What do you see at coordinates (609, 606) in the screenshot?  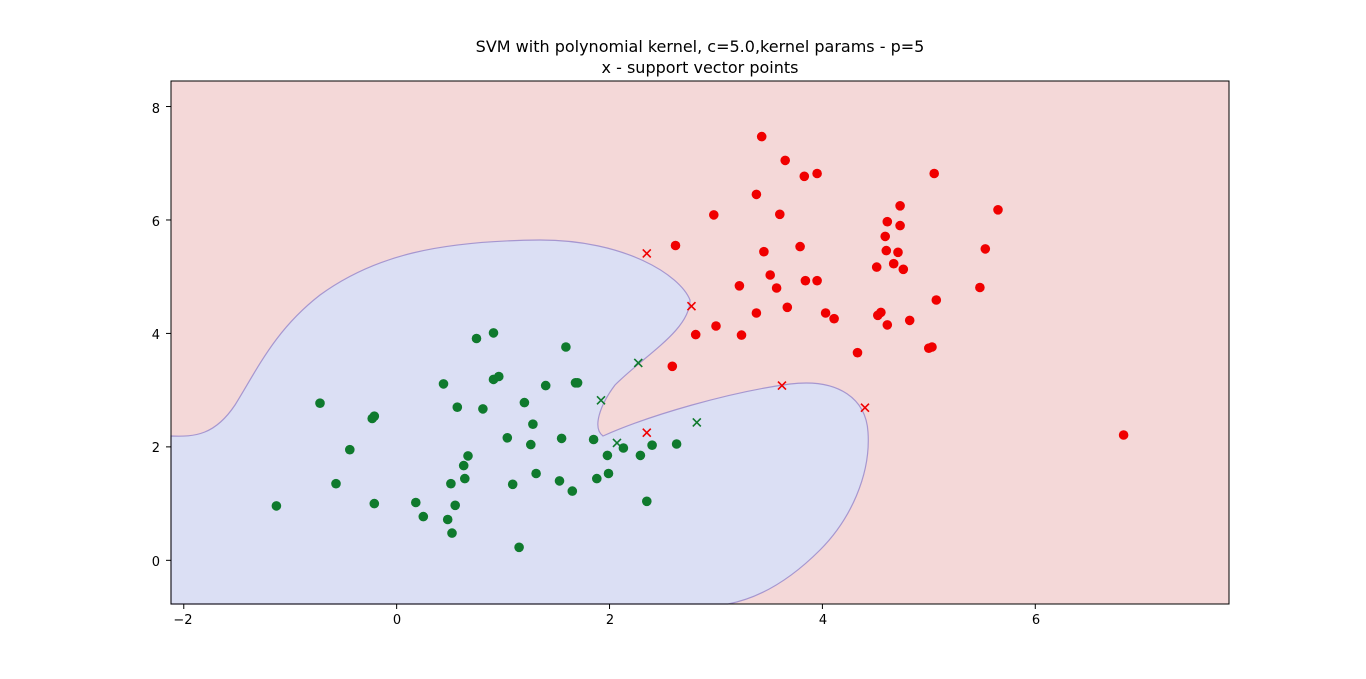 I see `x-axis-ticks` at bounding box center [609, 606].